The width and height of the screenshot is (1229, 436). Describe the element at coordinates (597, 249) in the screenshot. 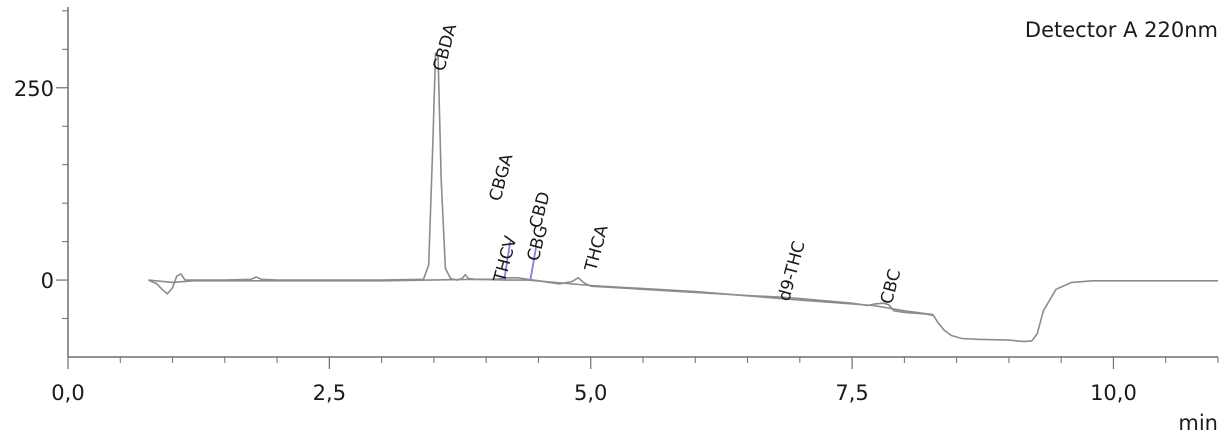

I see `peak-label: THCA` at that location.